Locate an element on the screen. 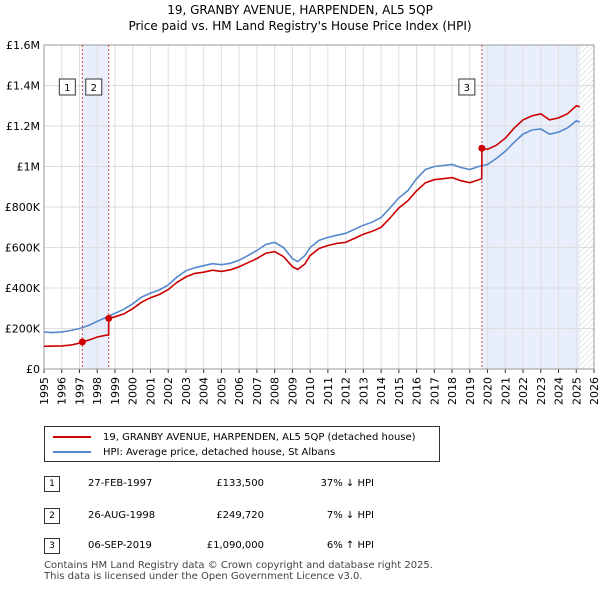  x-tick-label: 2013 is located at coordinates (363, 391).